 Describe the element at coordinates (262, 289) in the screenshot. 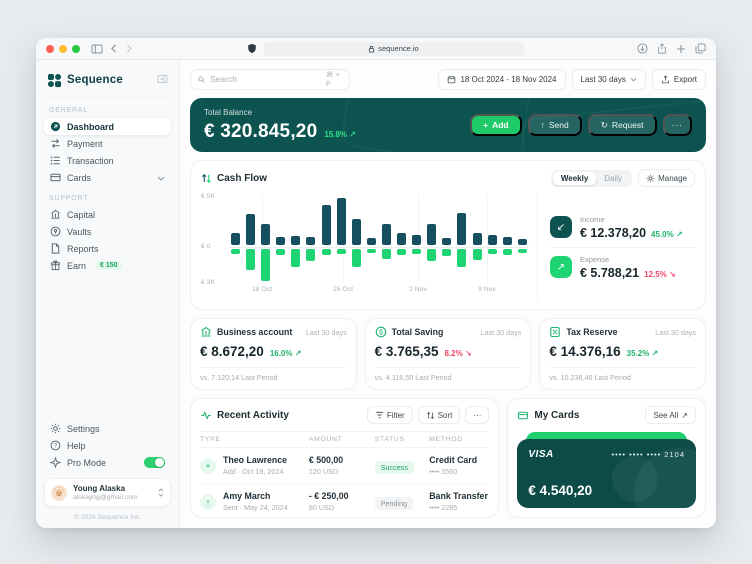

I see `chart-x-tick: 18 Oct` at that location.